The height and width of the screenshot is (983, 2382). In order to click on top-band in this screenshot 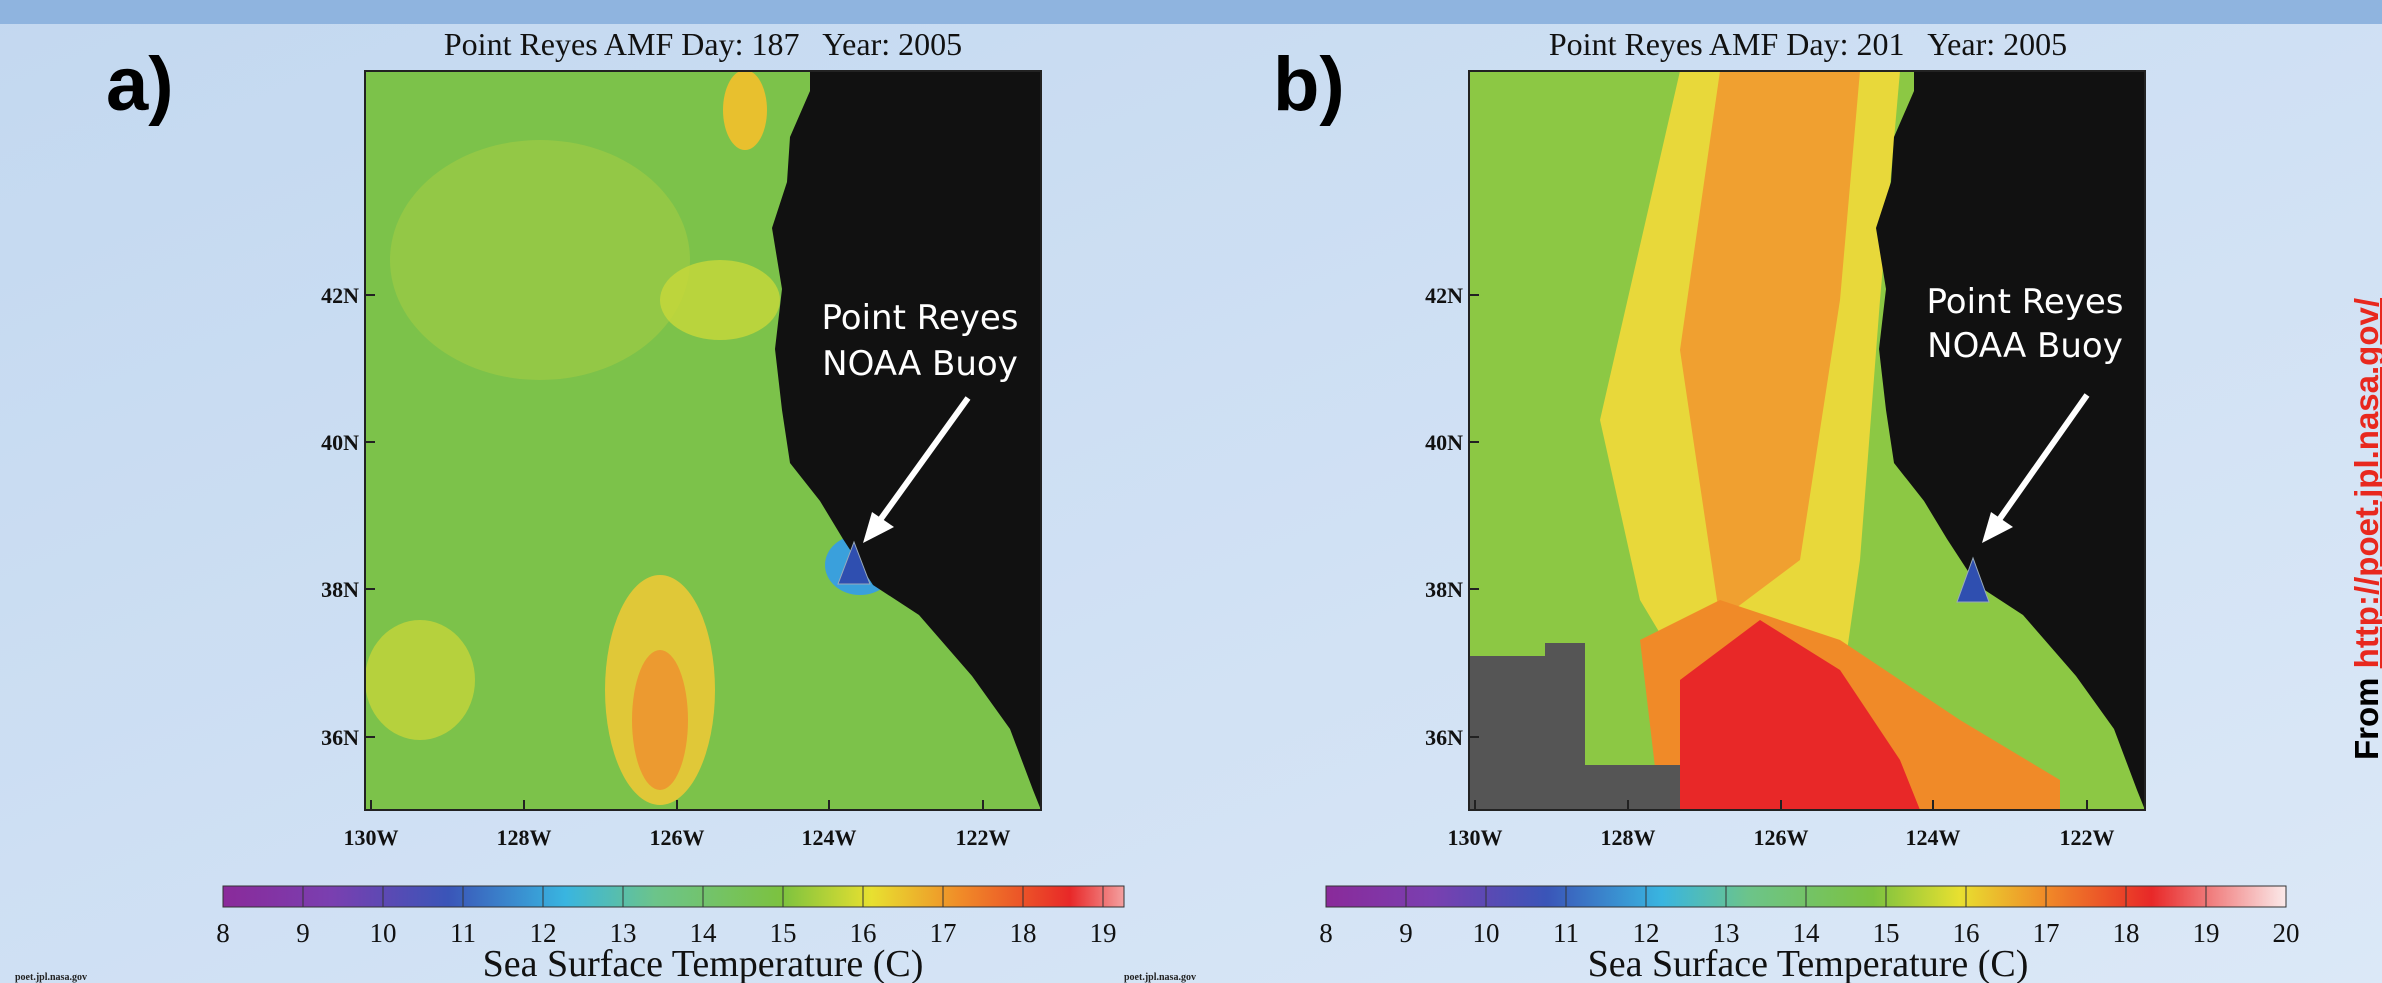, I will do `click(1191, 12)`.